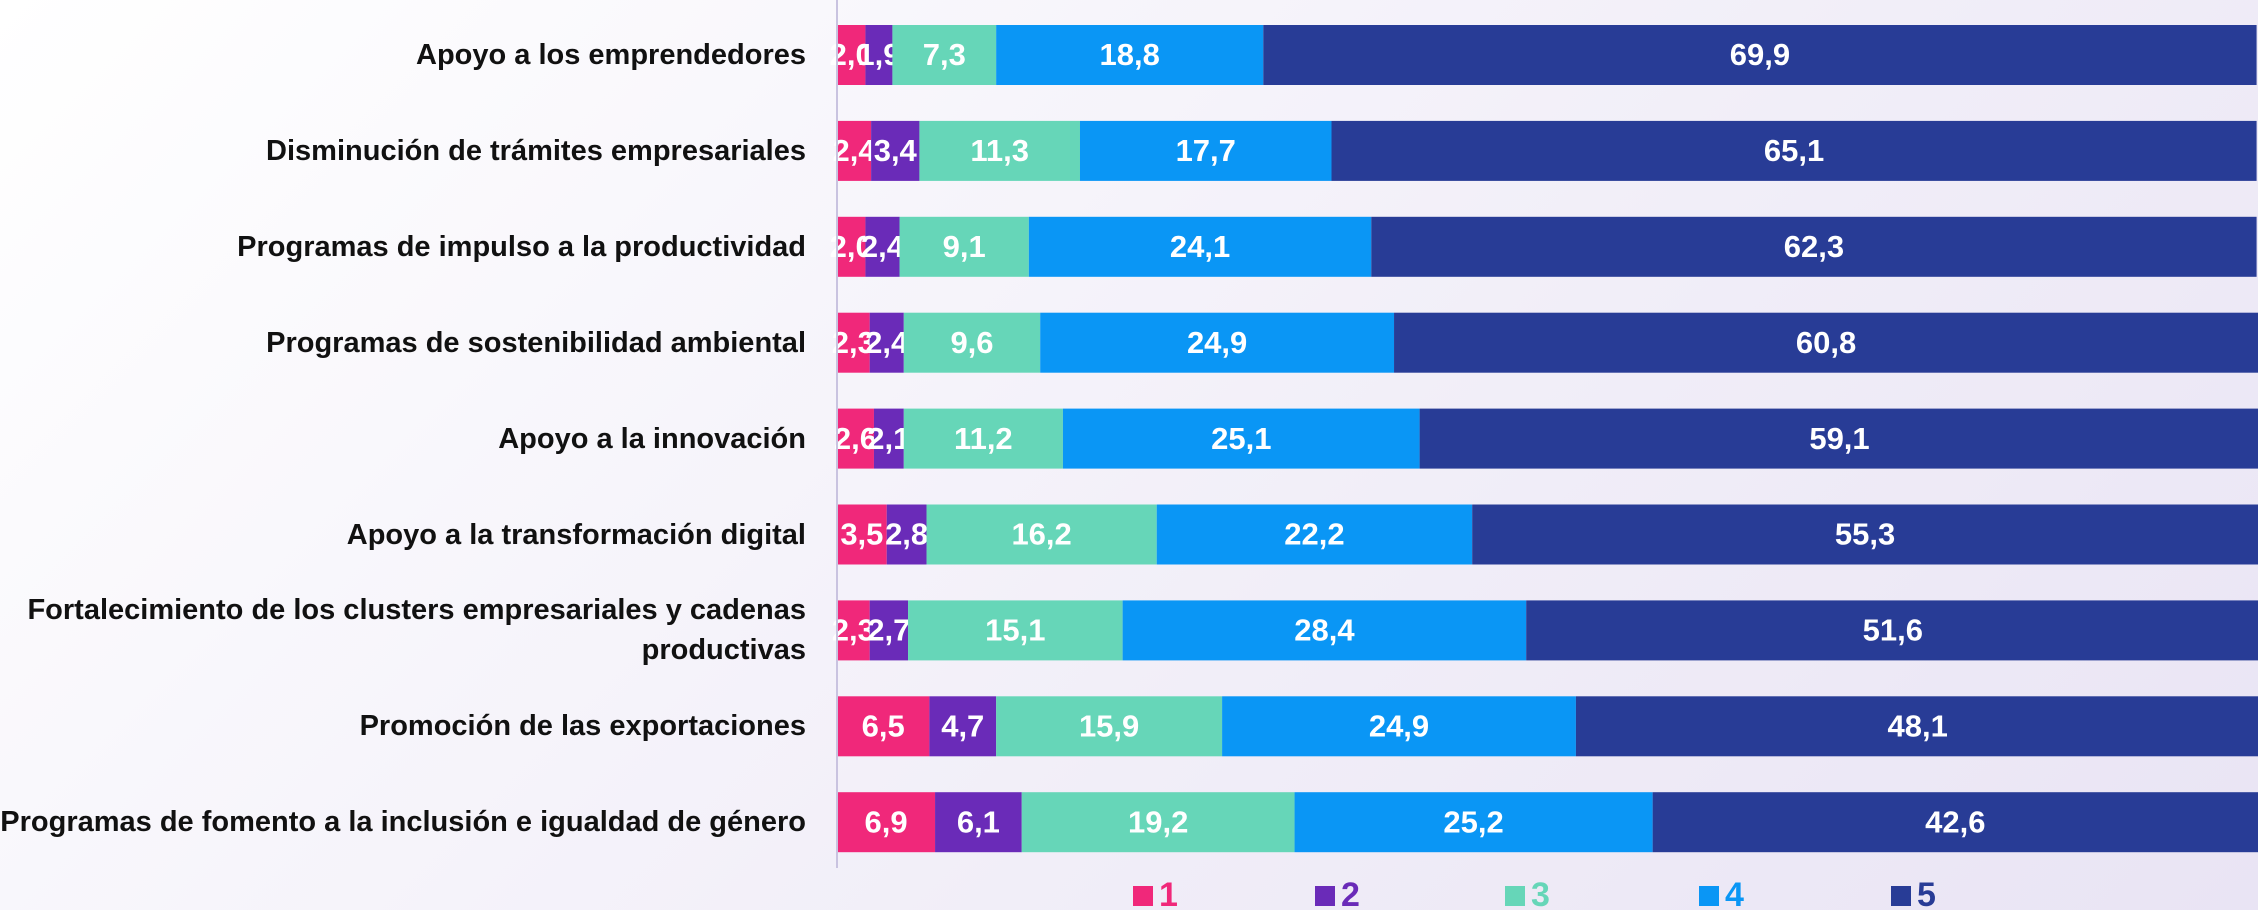 This screenshot has width=2258, height=910. I want to click on data-label: 48,1, so click(1917, 725).